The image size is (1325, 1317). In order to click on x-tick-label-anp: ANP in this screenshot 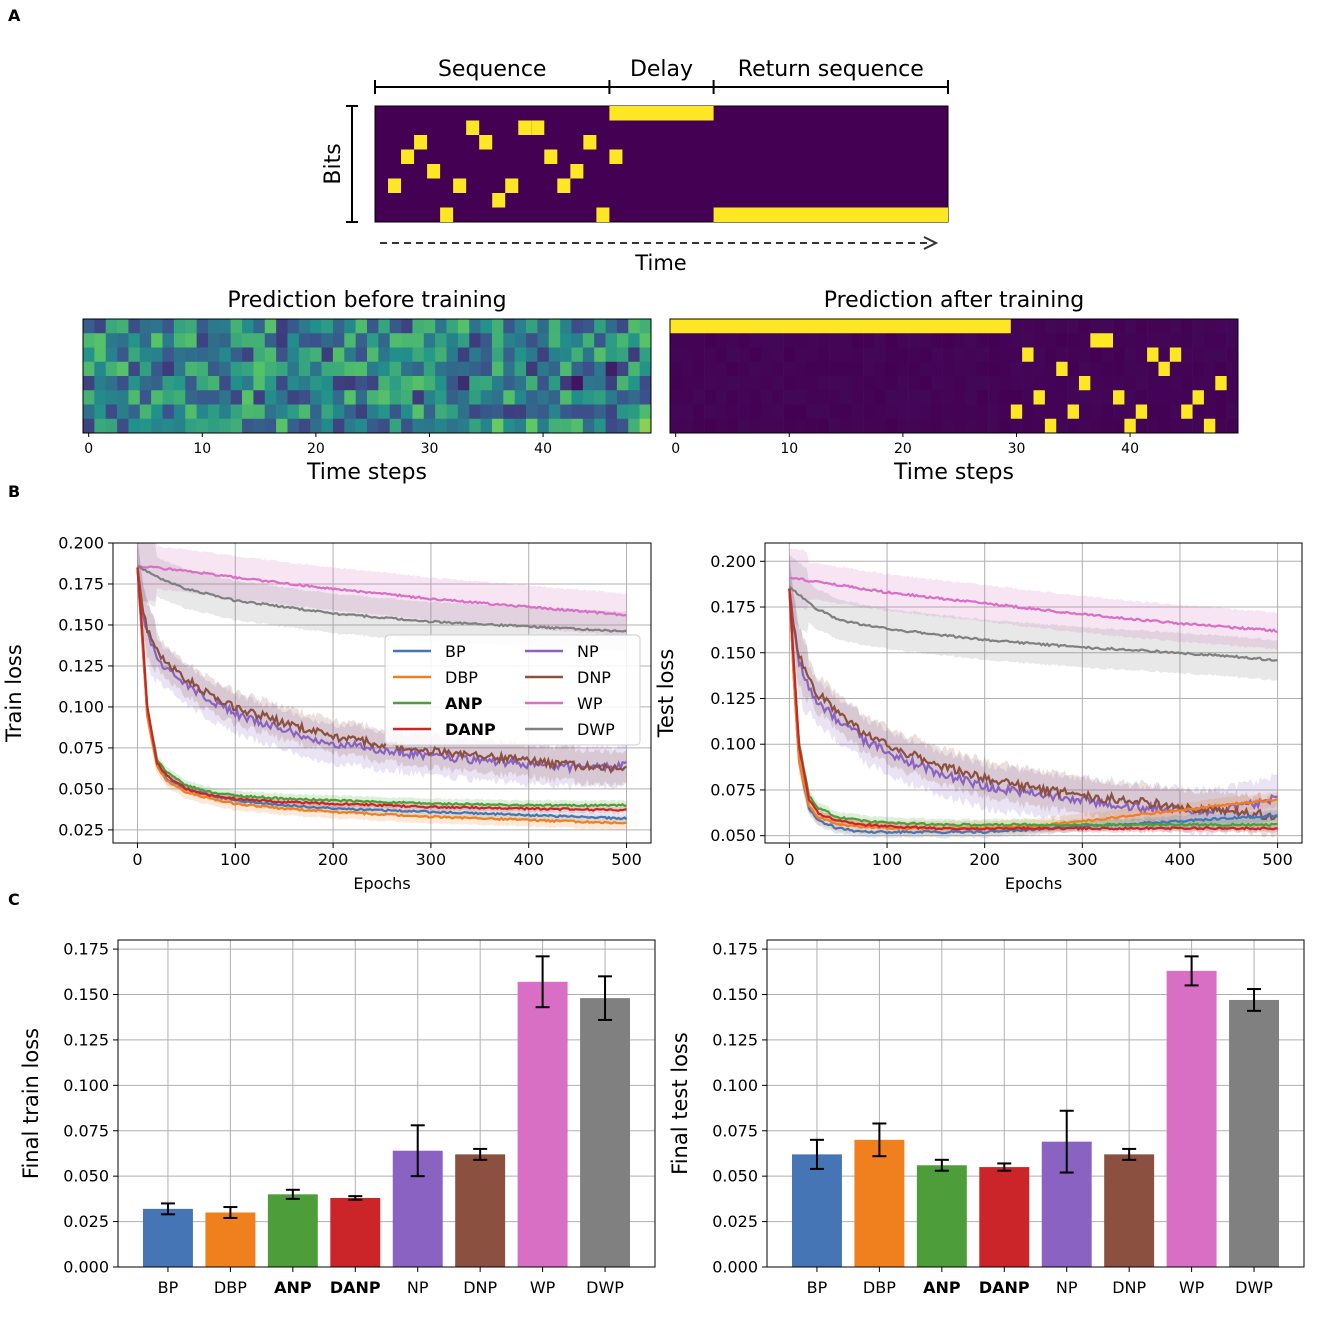, I will do `click(942, 1287)`.